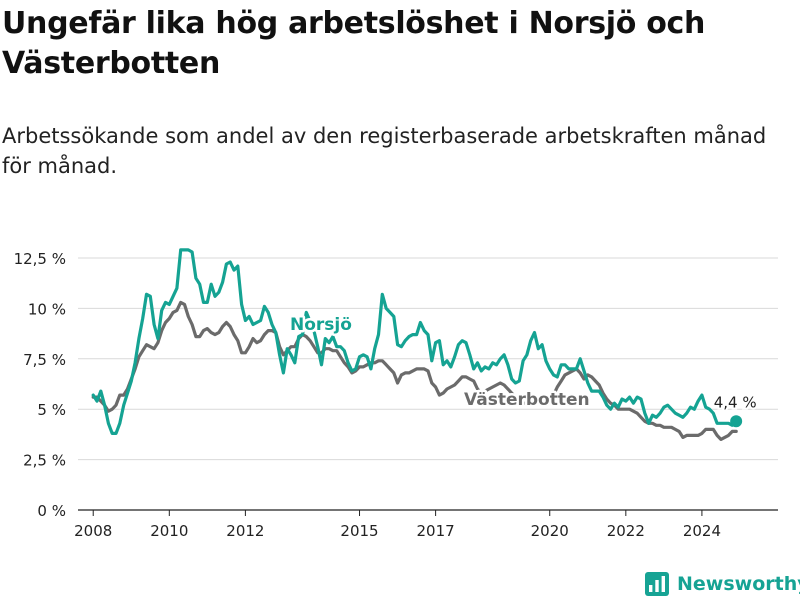 This screenshot has width=800, height=600. I want to click on y-tick-label: 5 %, so click(51, 410).